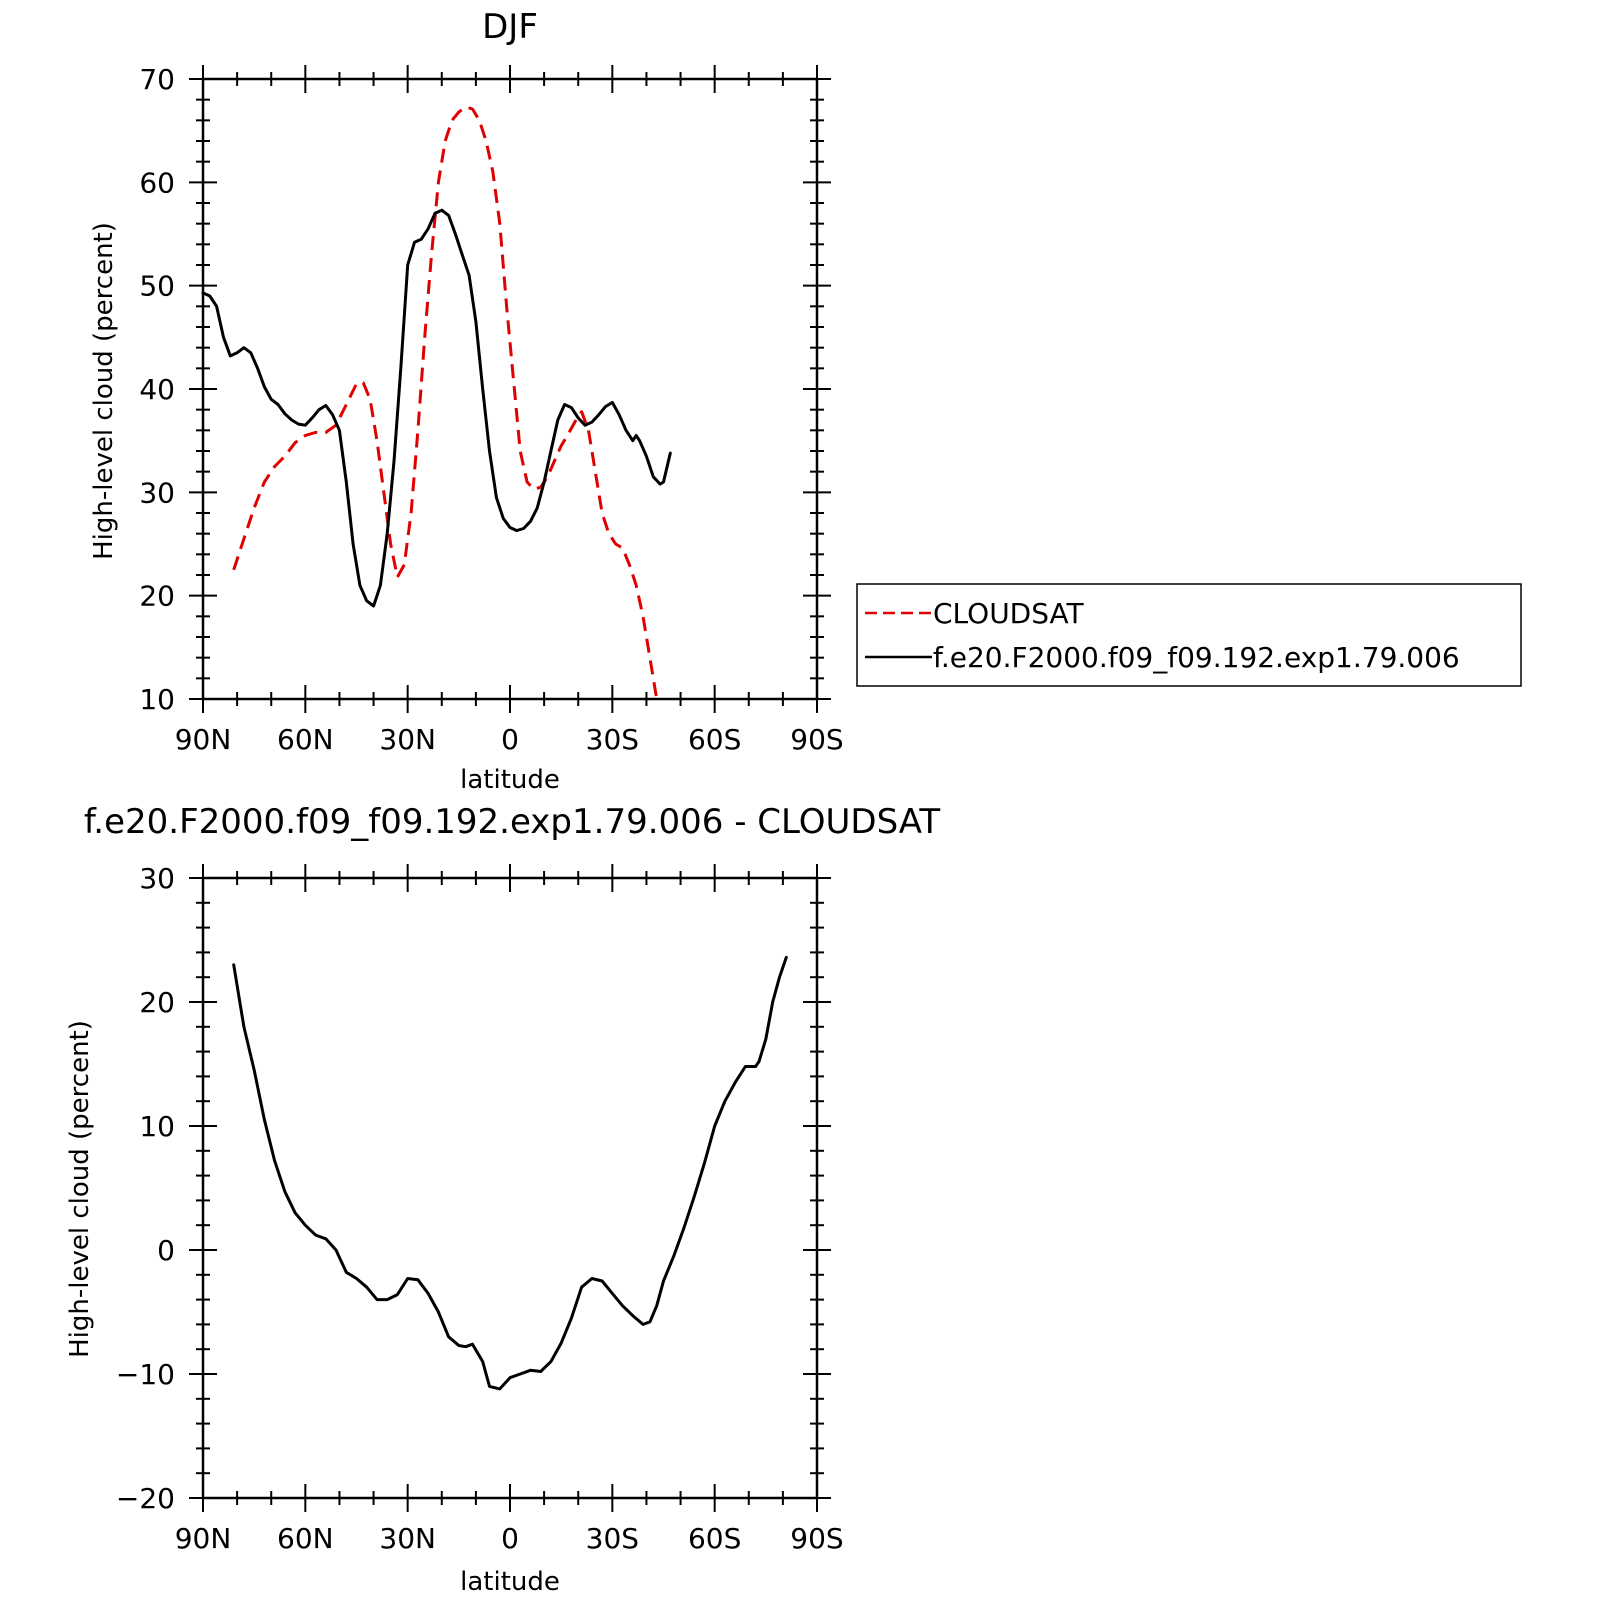 Image resolution: width=1602 pixels, height=1602 pixels. I want to click on legend-box, so click(1189, 635).